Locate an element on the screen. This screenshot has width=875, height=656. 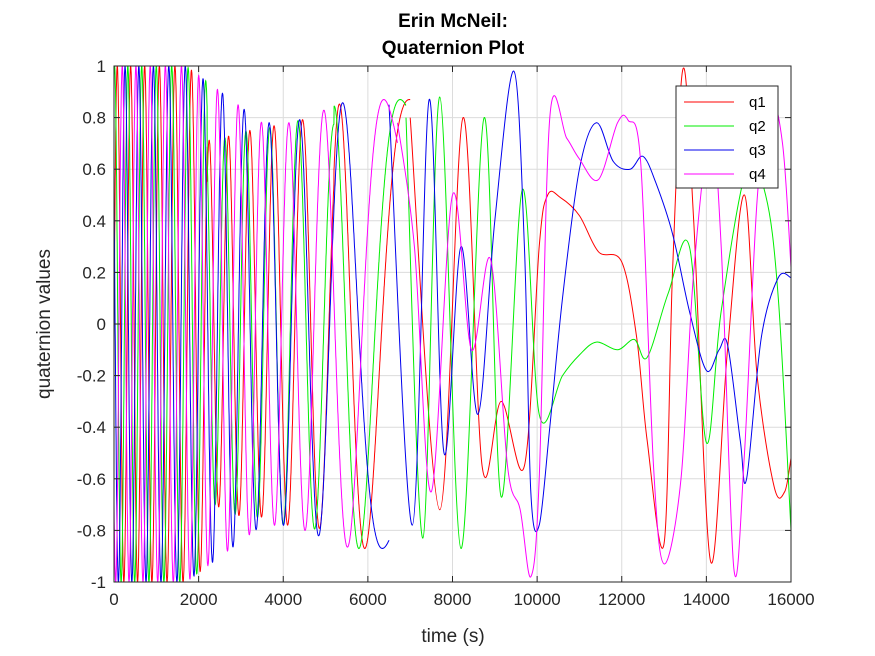
x-tick-label: 16000 is located at coordinates (790, 599).